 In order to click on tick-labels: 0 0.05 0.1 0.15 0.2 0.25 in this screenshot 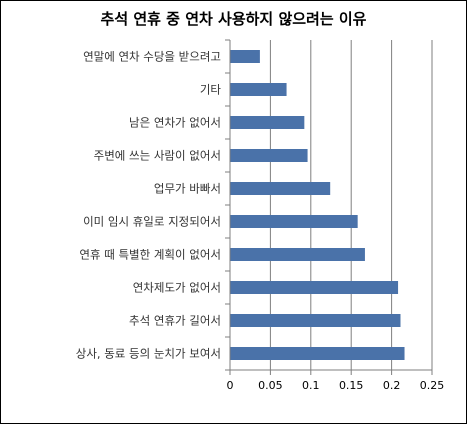, I will do `click(336, 385)`.